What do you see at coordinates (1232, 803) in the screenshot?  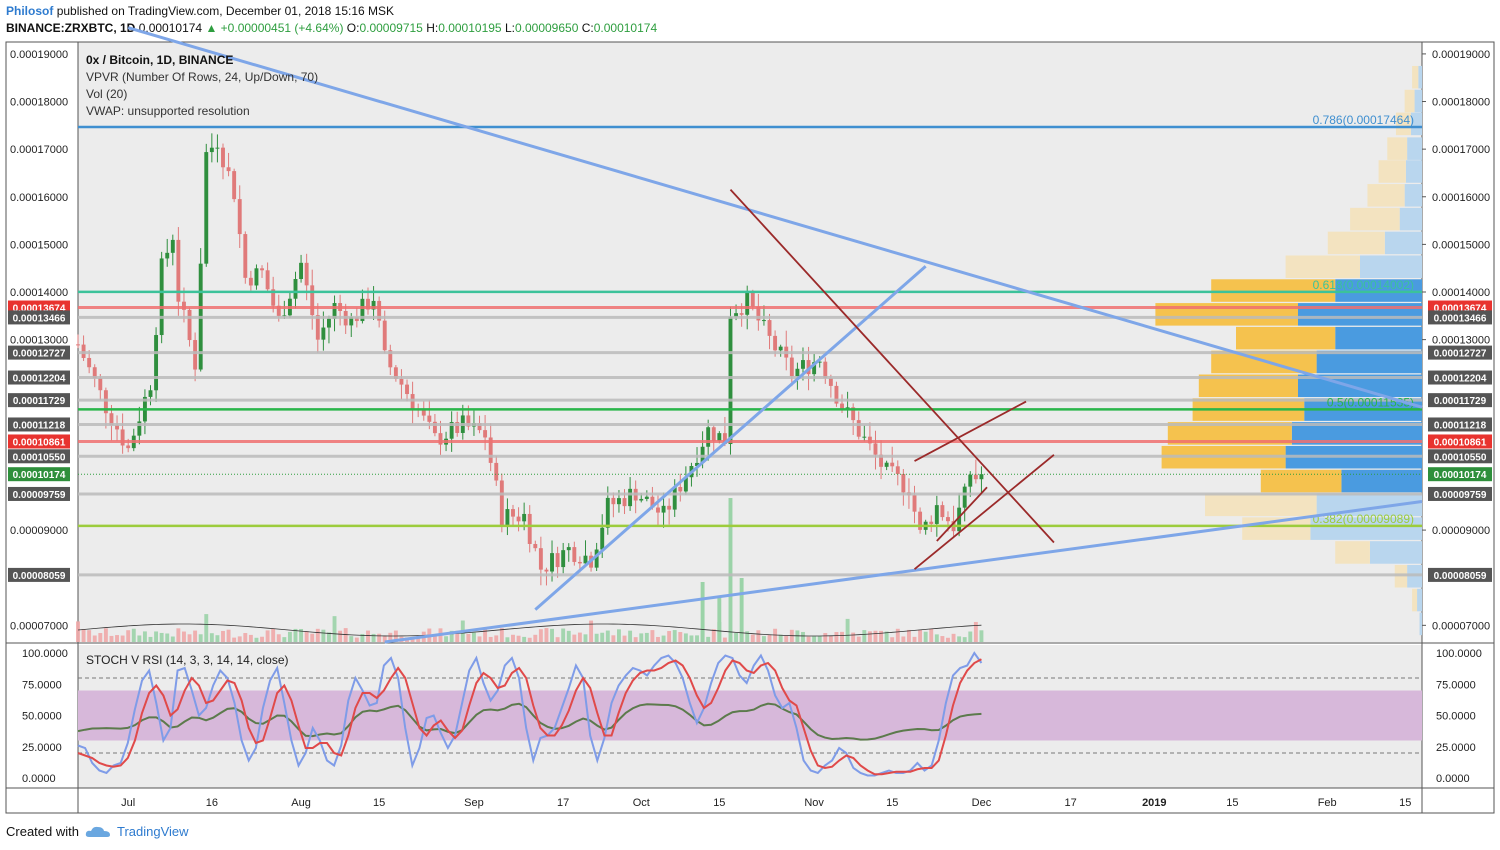 I see `date-tick-label: 15` at bounding box center [1232, 803].